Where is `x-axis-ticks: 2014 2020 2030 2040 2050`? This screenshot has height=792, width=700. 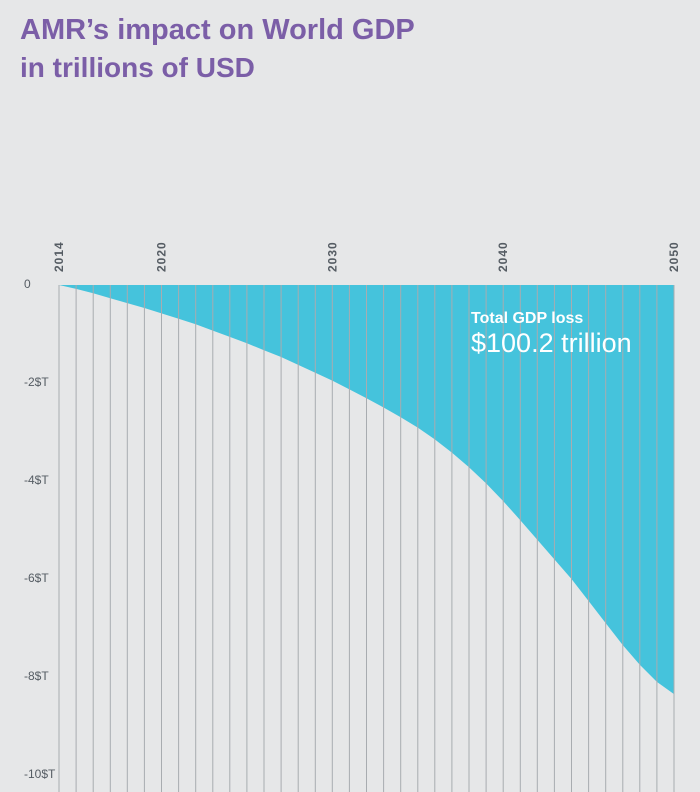
x-axis-ticks: 2014 2020 2030 2040 2050 is located at coordinates (366, 256).